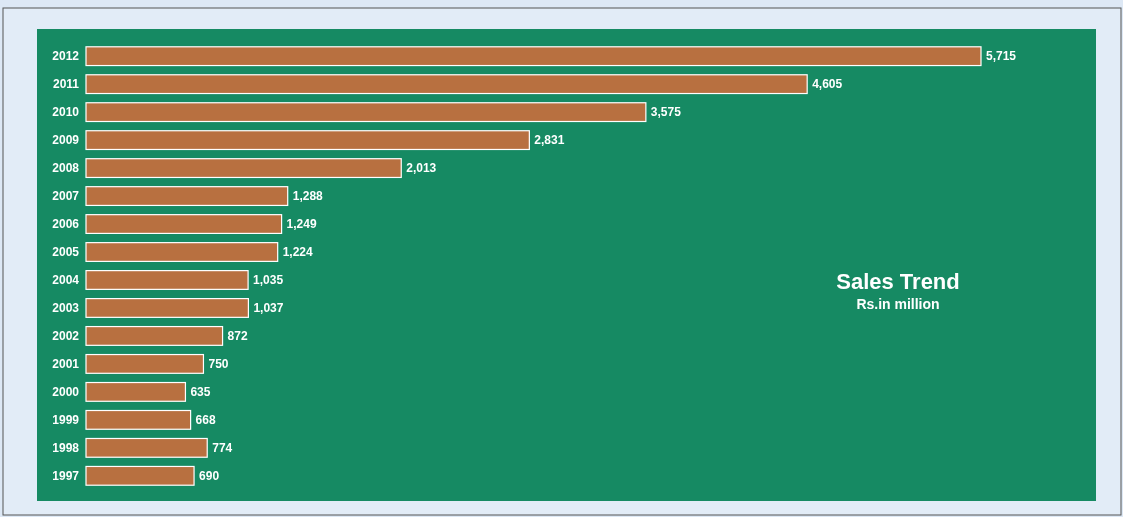 The image size is (1123, 517). Describe the element at coordinates (898, 281) in the screenshot. I see `text: Sales Trend` at that location.